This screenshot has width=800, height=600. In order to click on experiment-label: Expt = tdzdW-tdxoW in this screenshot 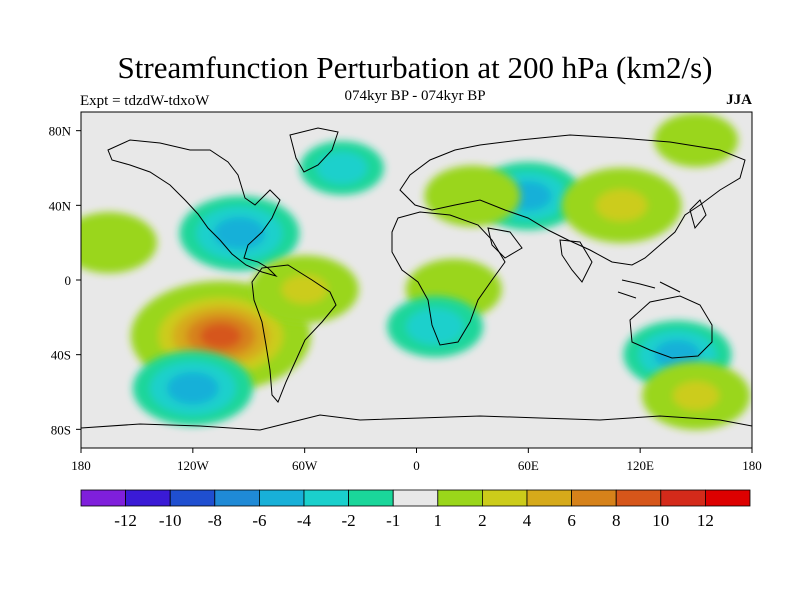, I will do `click(145, 101)`.